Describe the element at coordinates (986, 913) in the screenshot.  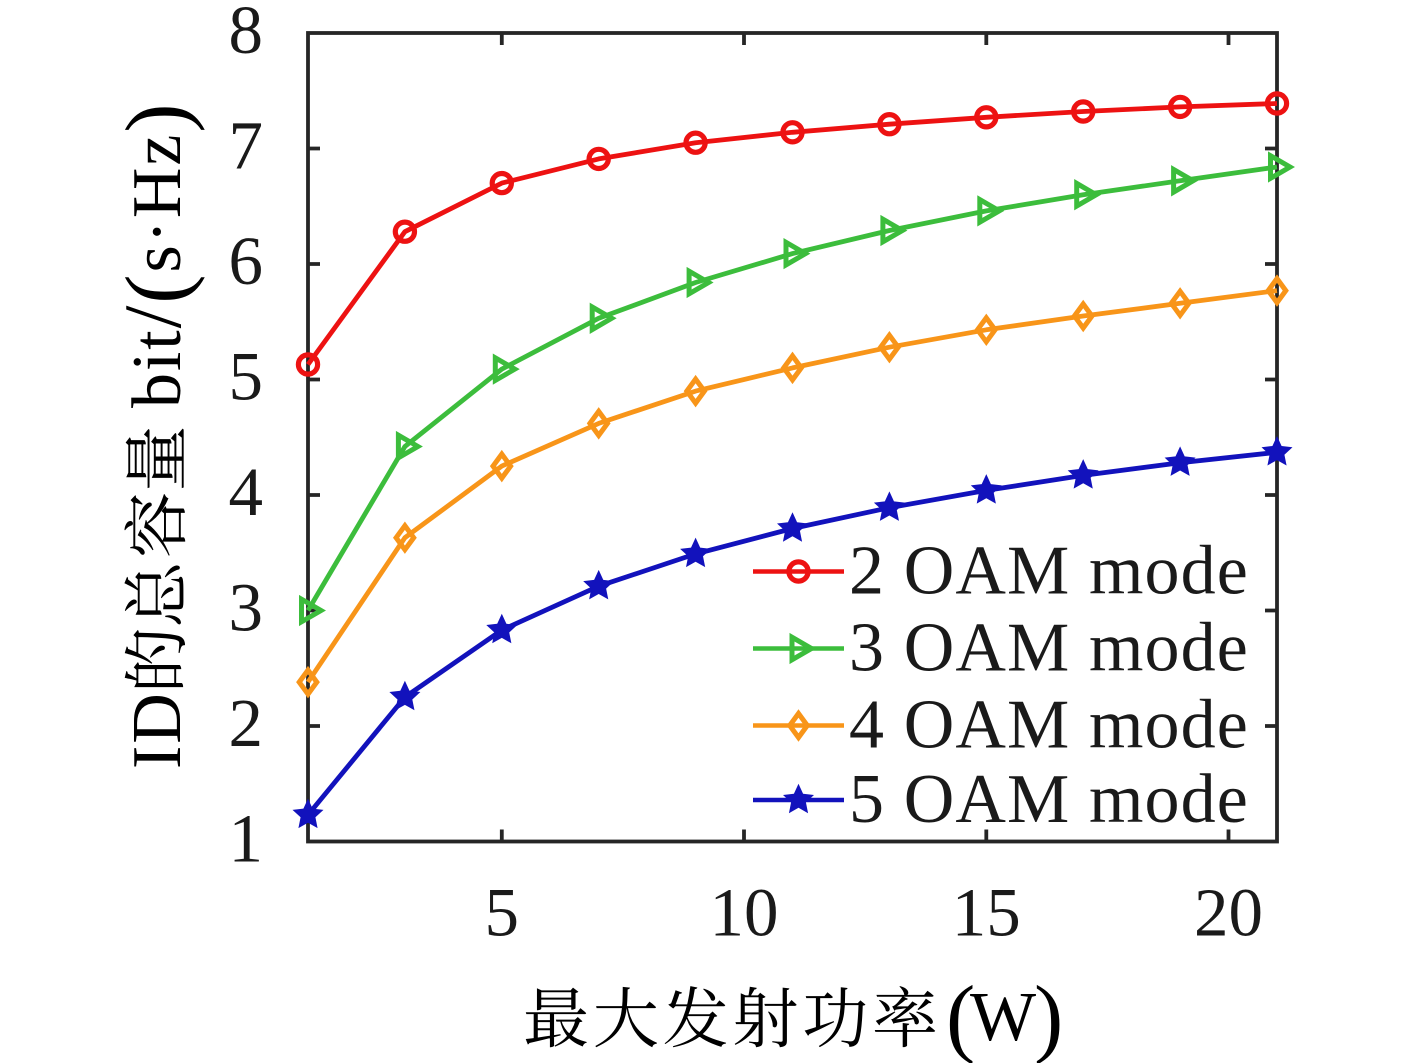
I see `svg-text: 15` at that location.